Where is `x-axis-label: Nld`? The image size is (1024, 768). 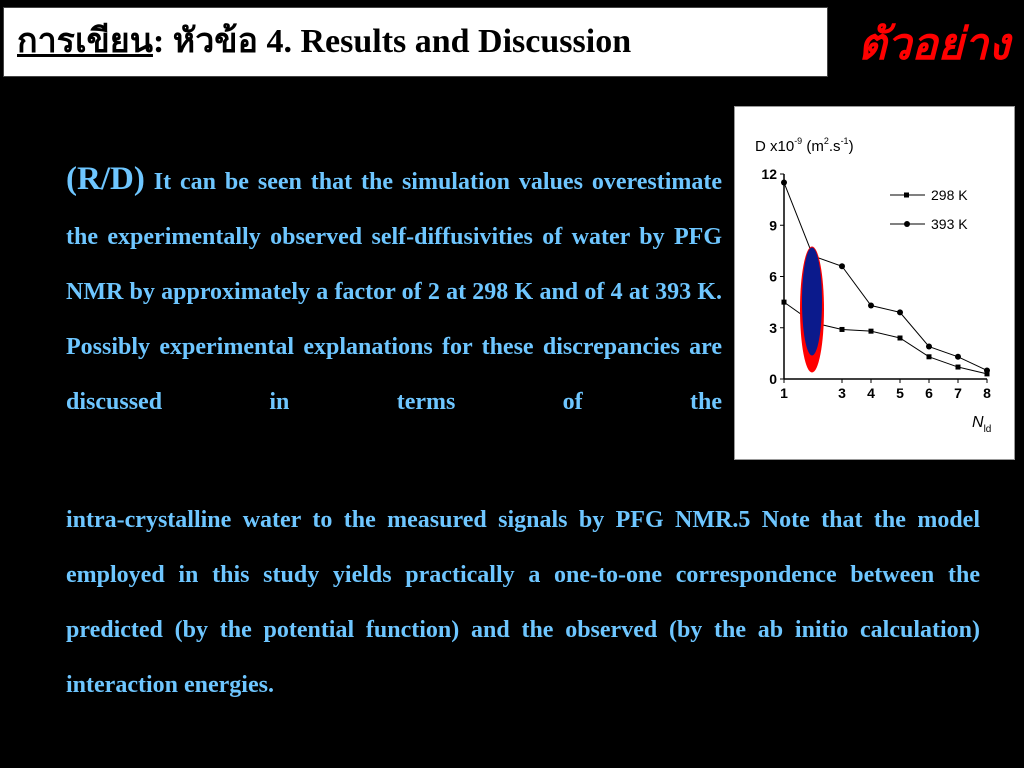 x-axis-label: Nld is located at coordinates (981, 424).